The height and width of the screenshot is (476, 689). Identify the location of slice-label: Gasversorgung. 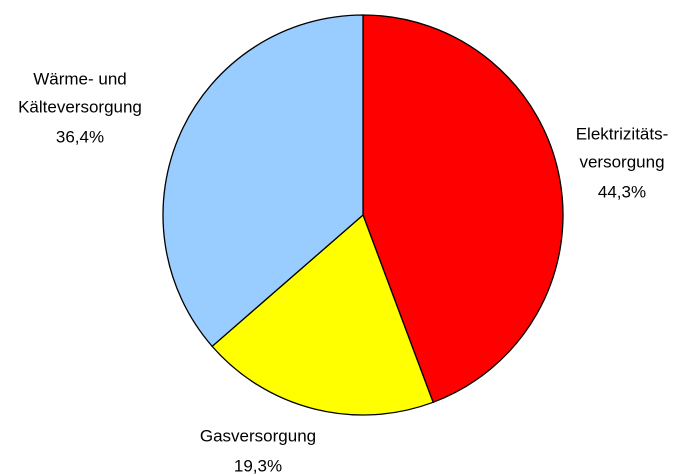
(258, 435).